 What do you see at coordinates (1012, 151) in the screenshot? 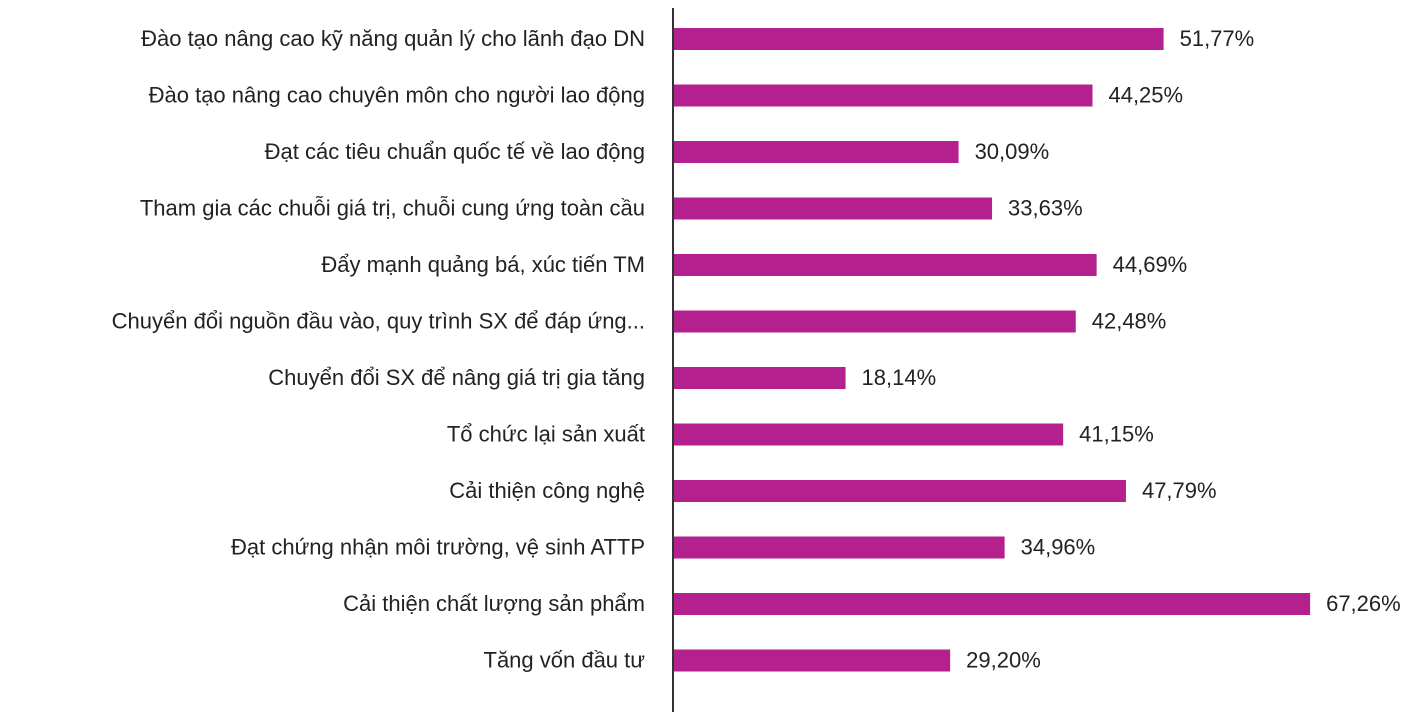
I see `value-label: 30,09%` at bounding box center [1012, 151].